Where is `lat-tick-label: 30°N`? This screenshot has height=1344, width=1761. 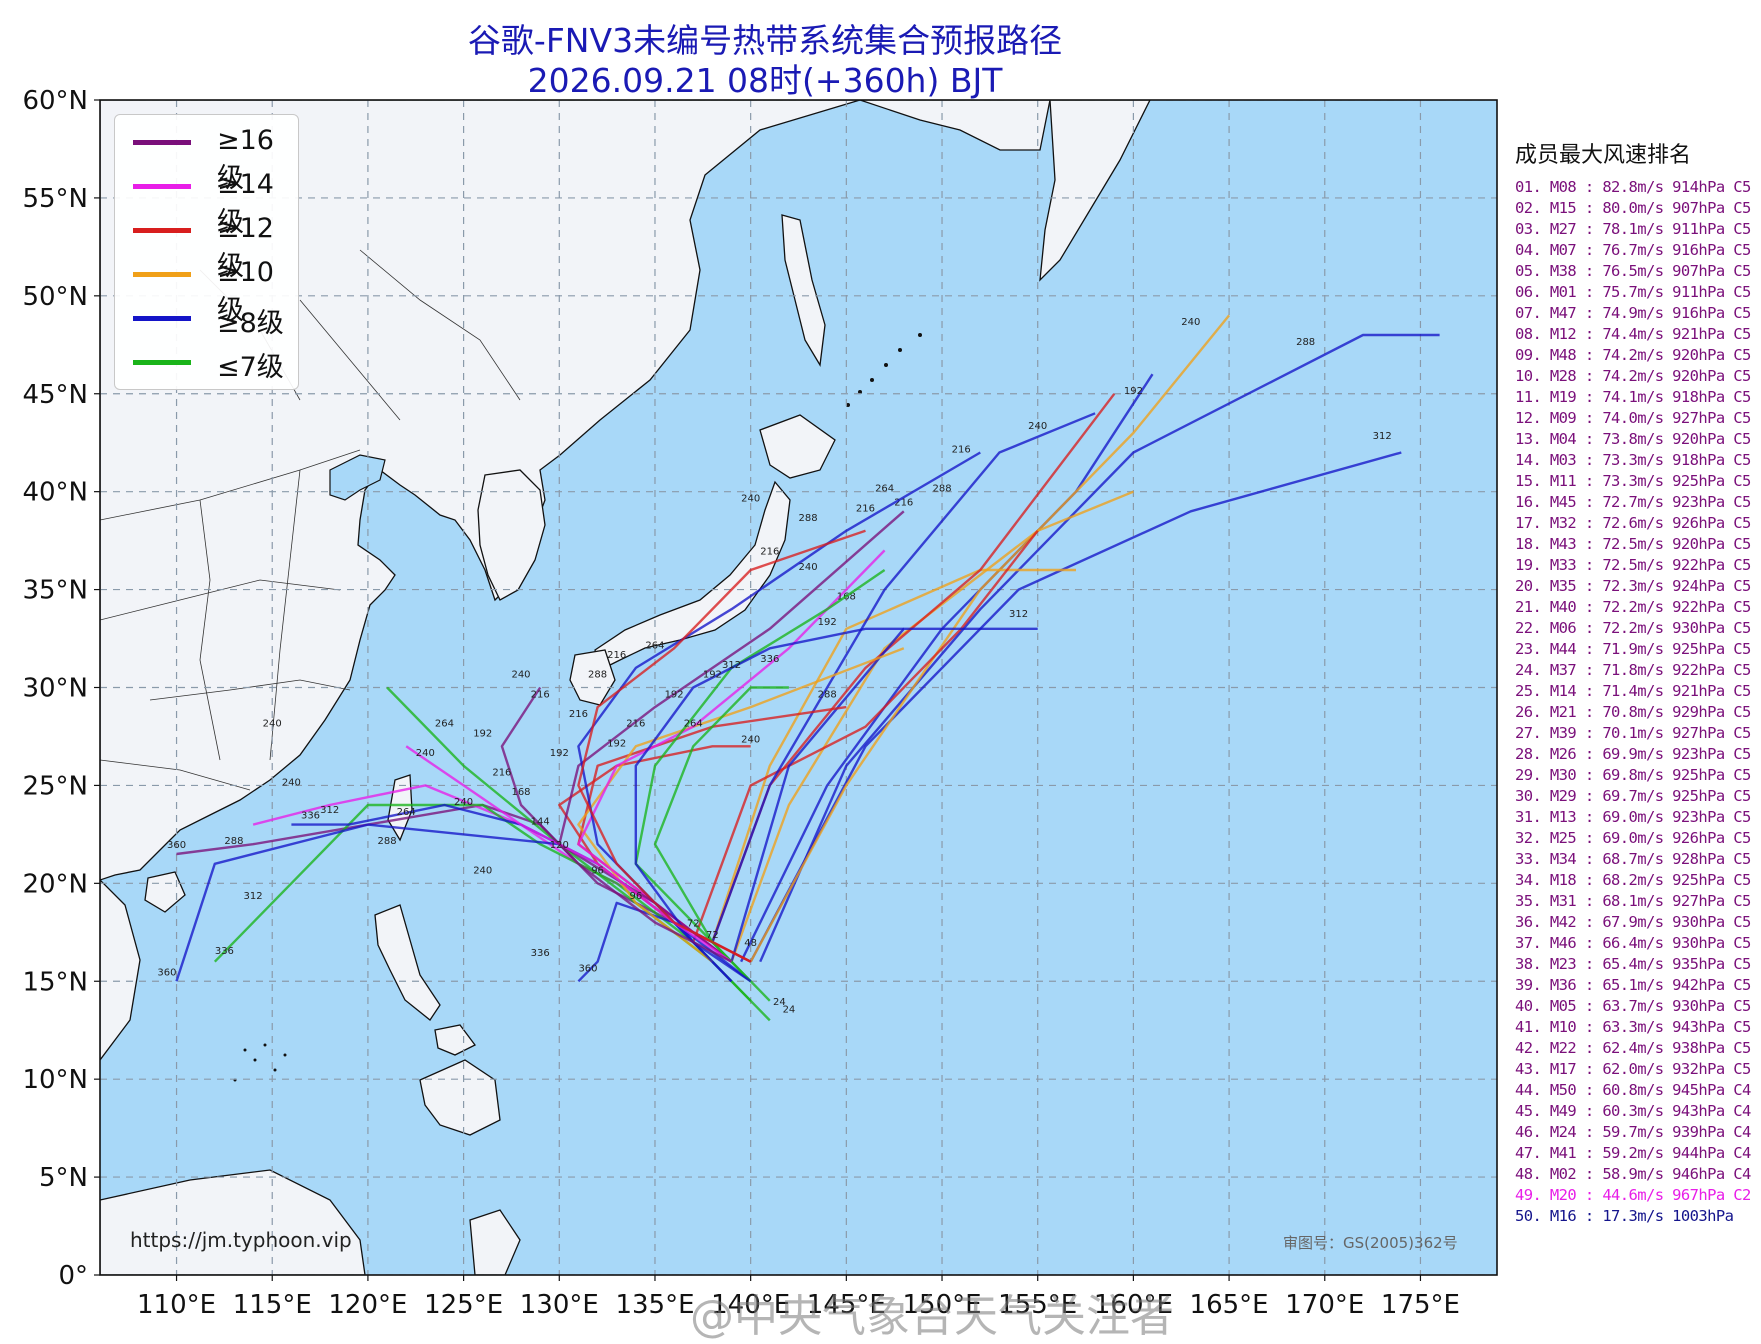
lat-tick-label: 30°N is located at coordinates (55, 689).